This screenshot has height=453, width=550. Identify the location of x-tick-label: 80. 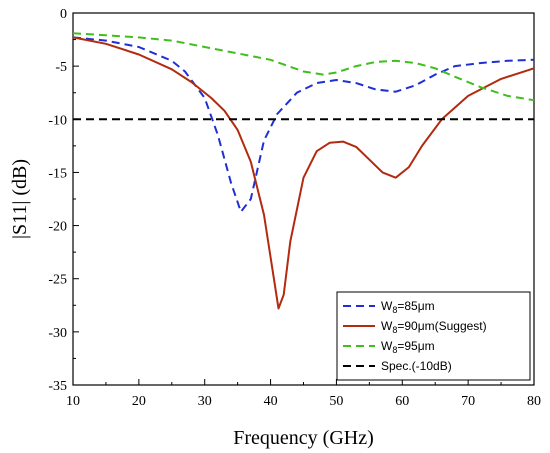
(534, 401).